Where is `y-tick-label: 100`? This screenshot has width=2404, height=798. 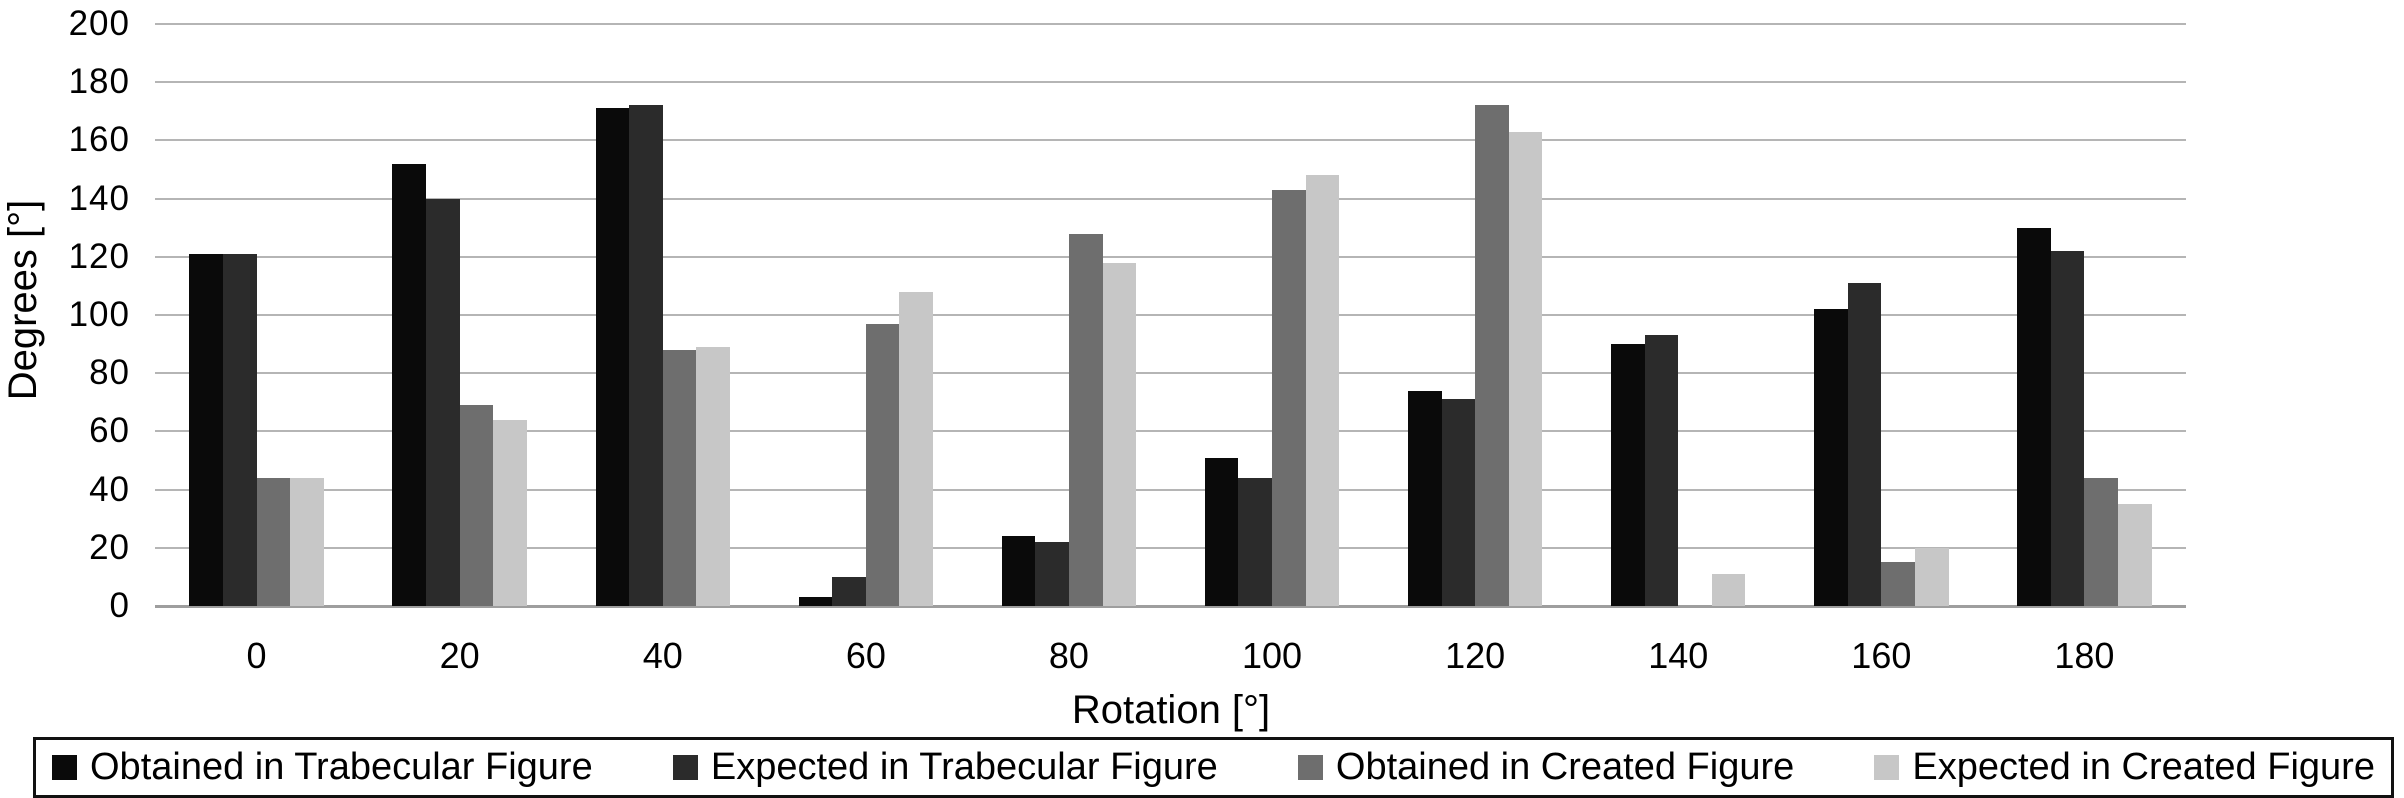 y-tick-label: 100 is located at coordinates (99, 314).